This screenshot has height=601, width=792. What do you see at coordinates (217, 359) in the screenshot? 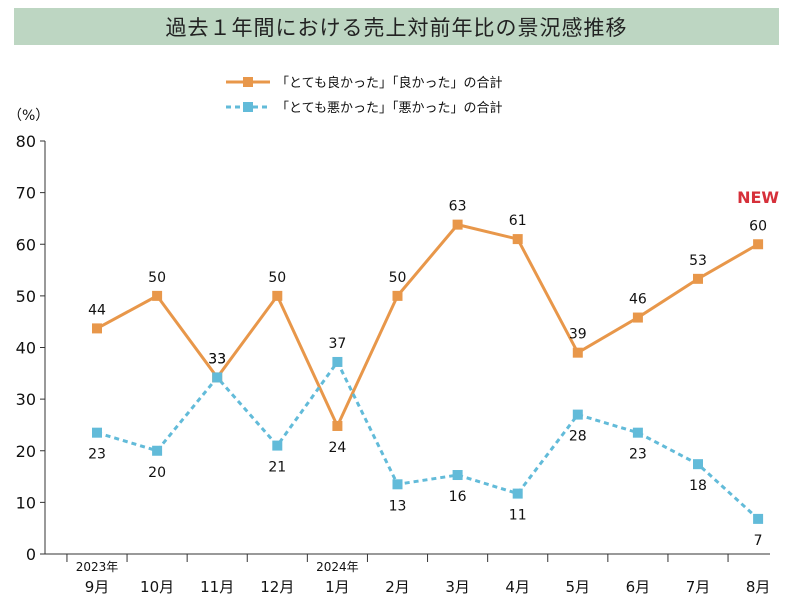
I see `data-label: 33` at bounding box center [217, 359].